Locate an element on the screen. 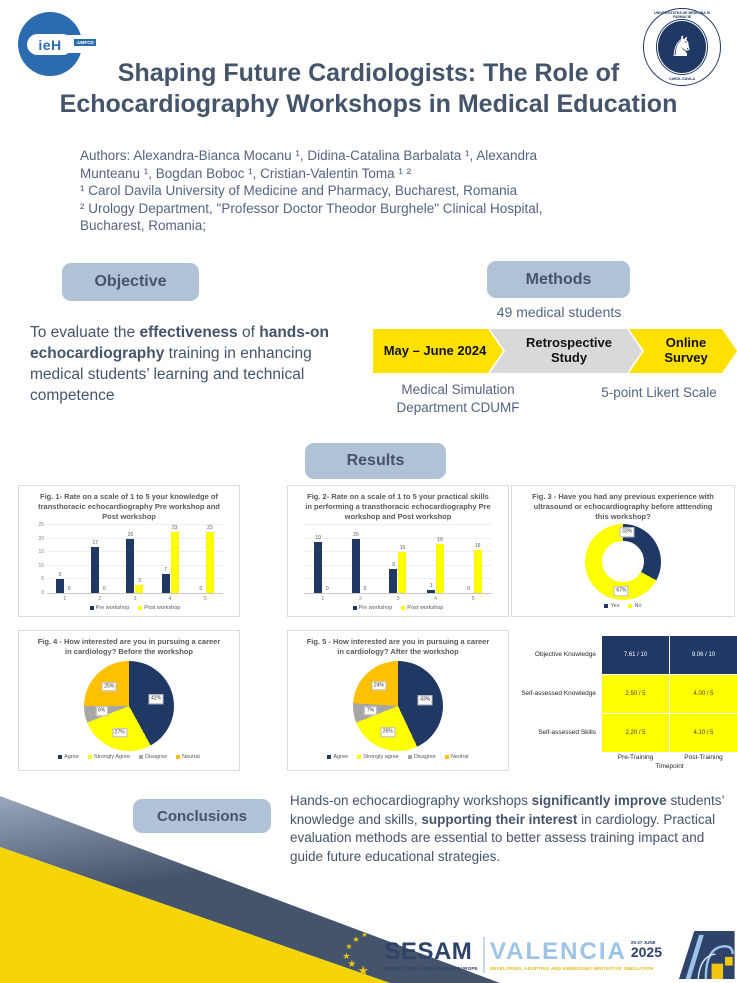  conclusions-badge: Conclusions is located at coordinates (202, 816).